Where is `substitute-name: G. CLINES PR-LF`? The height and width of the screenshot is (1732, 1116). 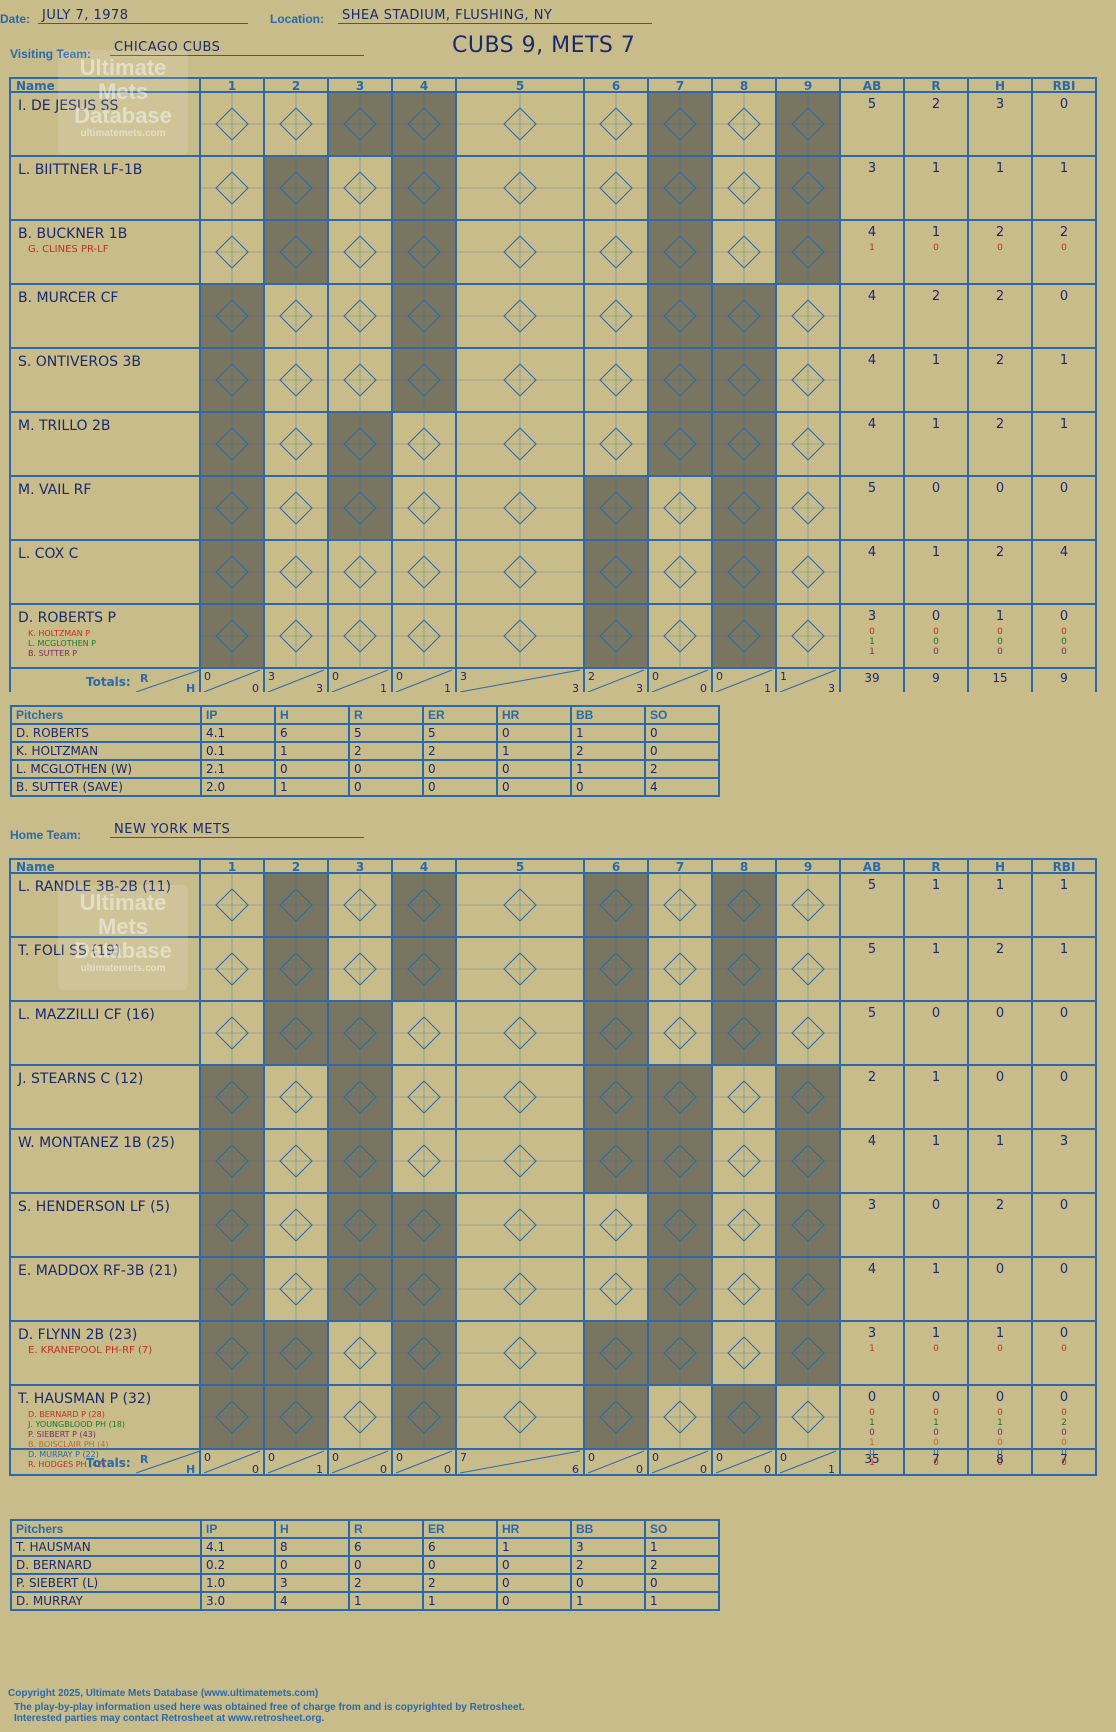 substitute-name: G. CLINES PR-LF is located at coordinates (68, 249).